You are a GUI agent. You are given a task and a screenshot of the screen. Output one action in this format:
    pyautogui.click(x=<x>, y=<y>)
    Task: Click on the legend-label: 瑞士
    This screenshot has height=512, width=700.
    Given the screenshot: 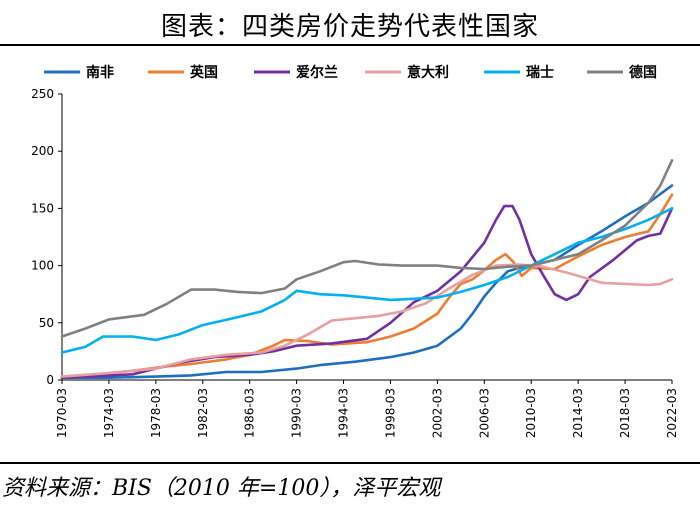 What is the action you would take?
    pyautogui.click(x=540, y=72)
    